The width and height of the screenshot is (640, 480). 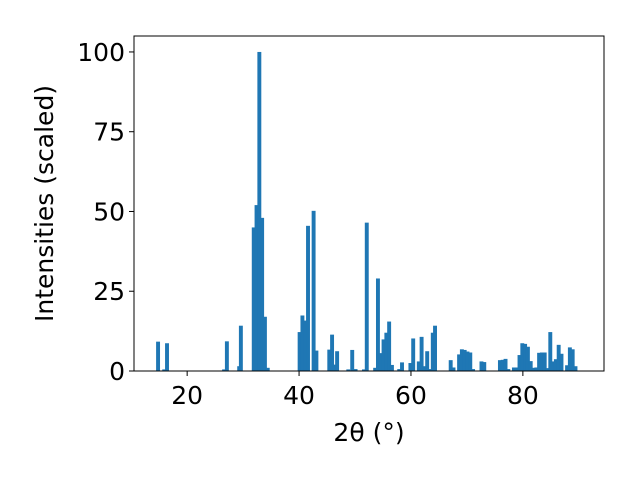 I want to click on x-tick-label: 40, so click(x=299, y=395).